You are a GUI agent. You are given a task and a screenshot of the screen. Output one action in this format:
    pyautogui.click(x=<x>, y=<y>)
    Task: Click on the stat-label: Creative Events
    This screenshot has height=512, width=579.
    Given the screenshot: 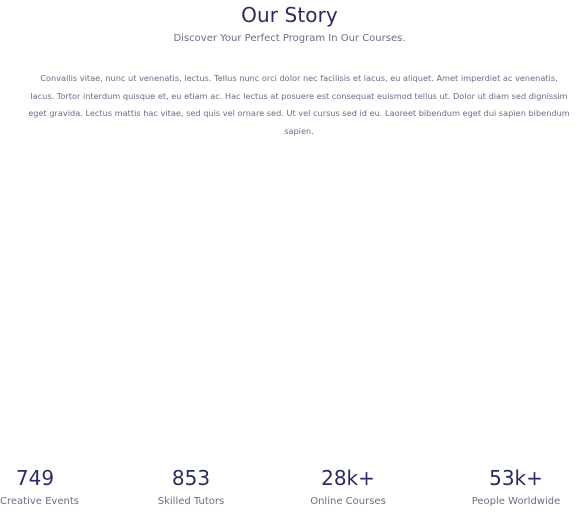 What is the action you would take?
    pyautogui.click(x=39, y=501)
    